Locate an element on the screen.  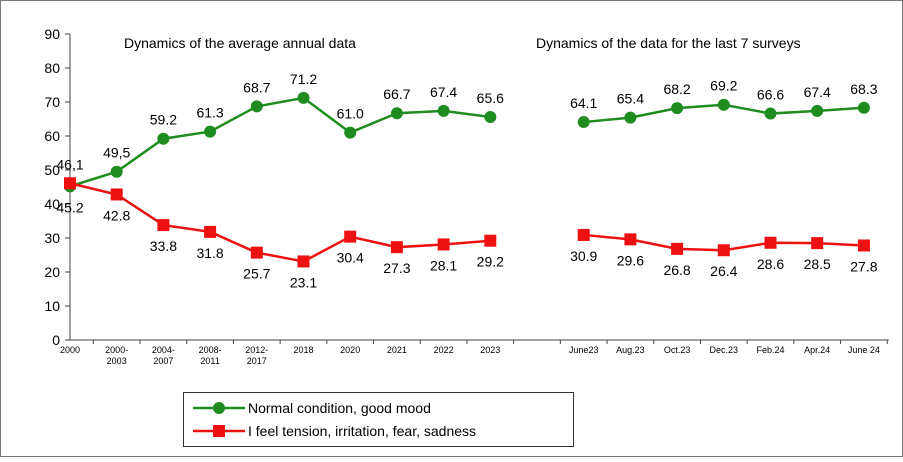
x-tick-label: 2021 is located at coordinates (397, 350).